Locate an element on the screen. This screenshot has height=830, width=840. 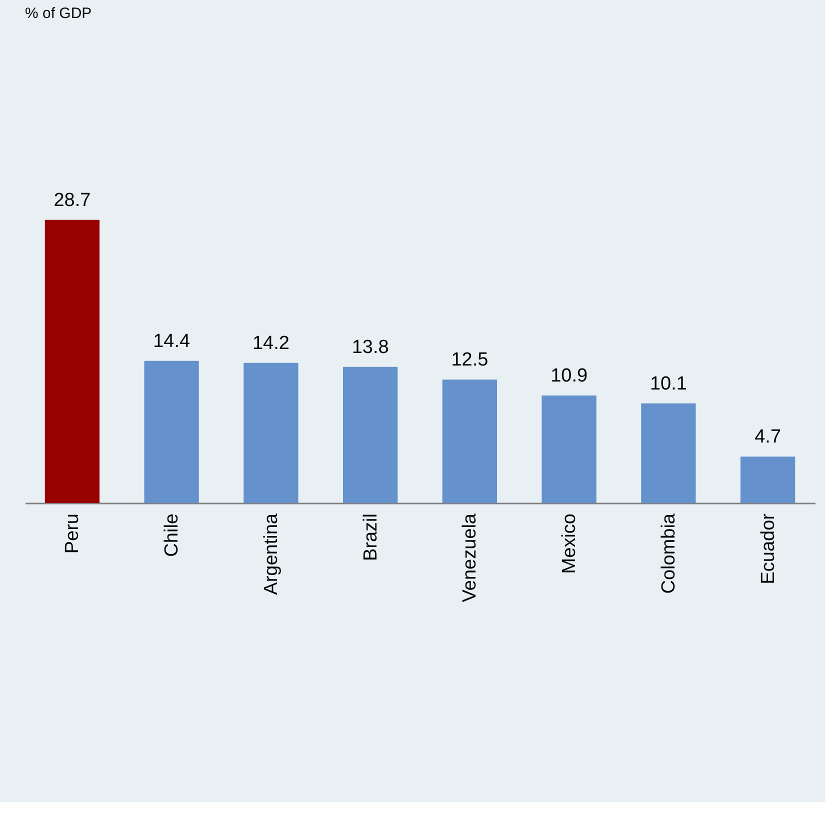
x-tick-label: Chile is located at coordinates (172, 535).